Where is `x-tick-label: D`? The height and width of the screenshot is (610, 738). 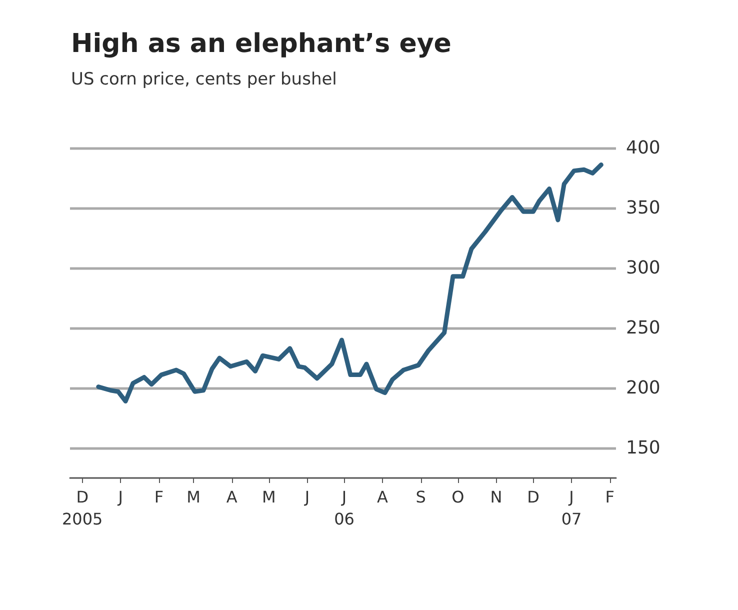 x-tick-label: D is located at coordinates (533, 497).